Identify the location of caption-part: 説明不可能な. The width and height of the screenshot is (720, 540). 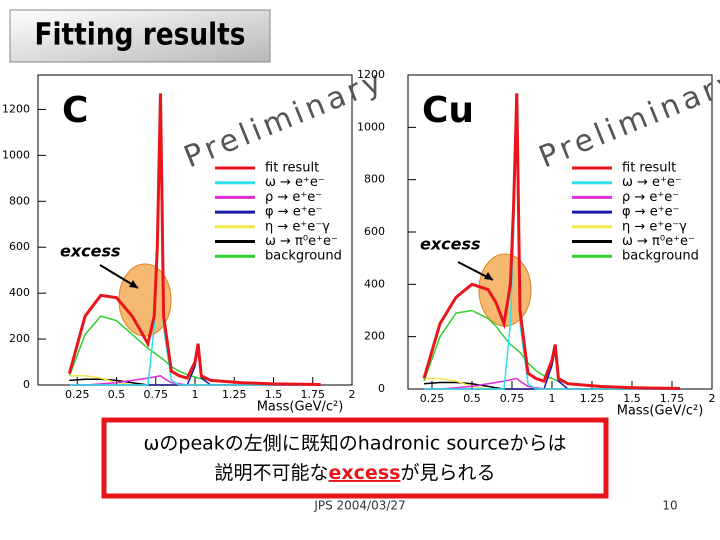
(272, 473).